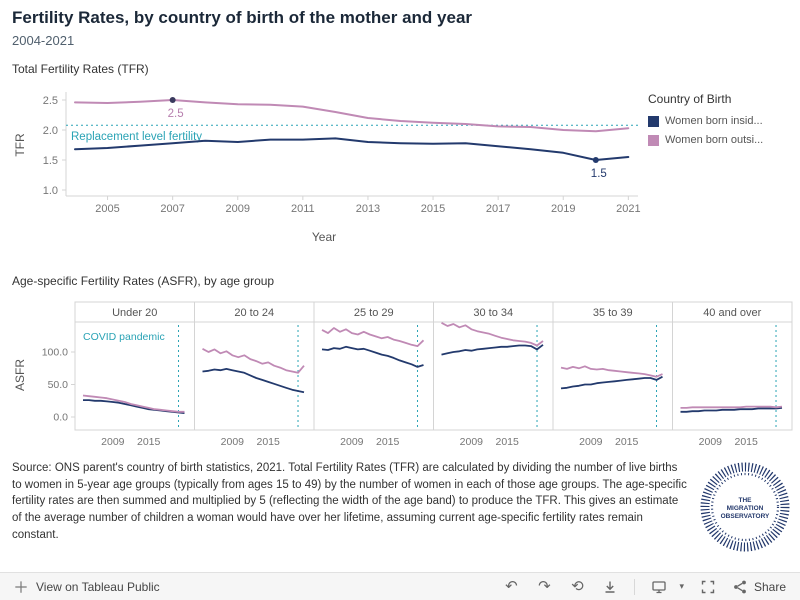 The width and height of the screenshot is (800, 600). What do you see at coordinates (58, 385) in the screenshot?
I see `svg-text: 50.0` at bounding box center [58, 385].